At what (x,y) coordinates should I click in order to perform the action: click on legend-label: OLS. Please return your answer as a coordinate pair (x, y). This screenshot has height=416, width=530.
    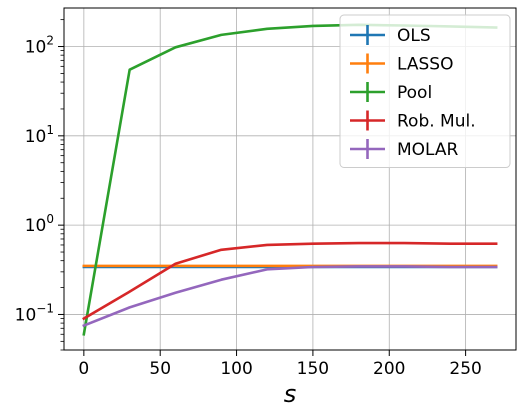
    Looking at the image, I should click on (414, 36).